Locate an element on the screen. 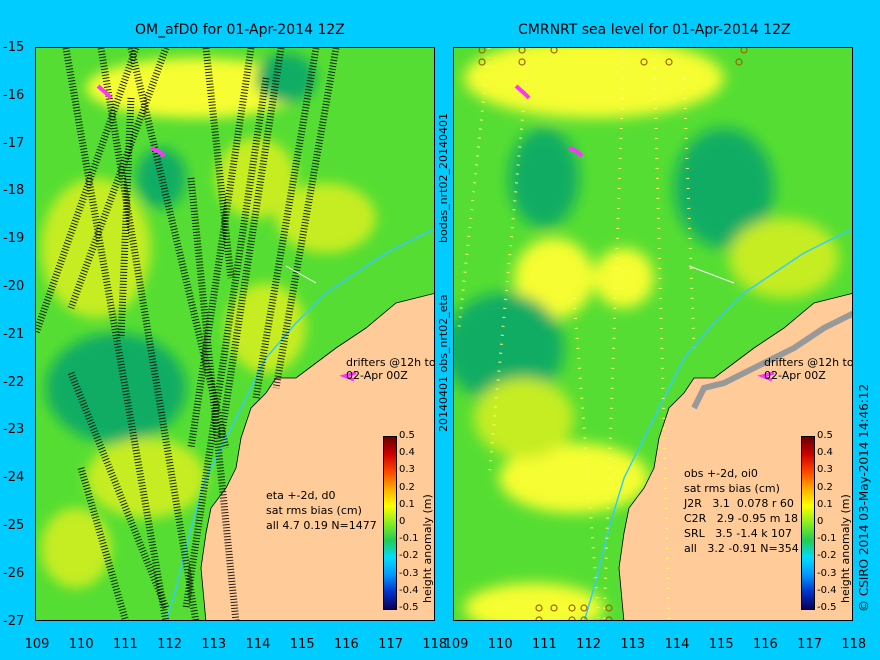  side-label-top: bodas_nrt02_20140401 is located at coordinates (443, 178).